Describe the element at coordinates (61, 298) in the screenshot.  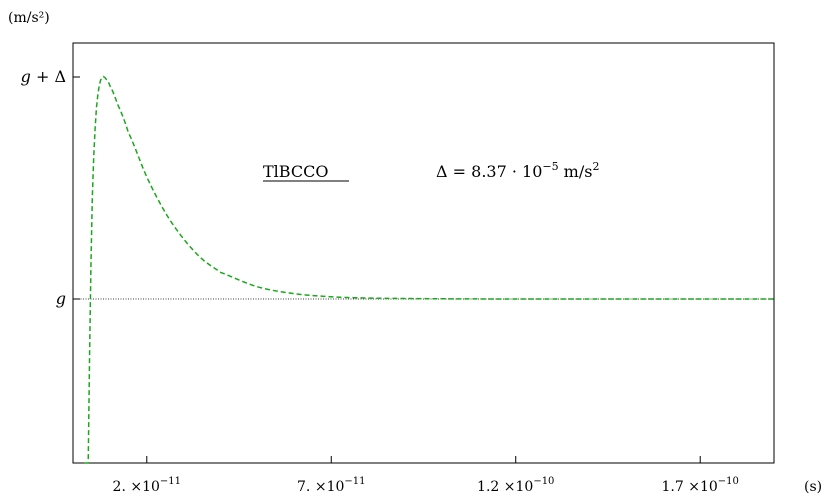
I see `y-tick-label-g: g` at that location.